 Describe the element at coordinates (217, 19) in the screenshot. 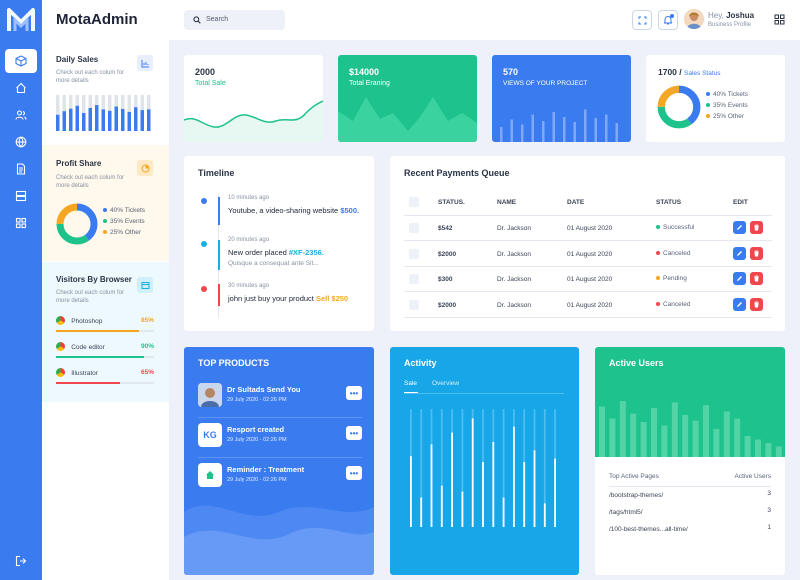

I see `search-placeholder: Search` at that location.